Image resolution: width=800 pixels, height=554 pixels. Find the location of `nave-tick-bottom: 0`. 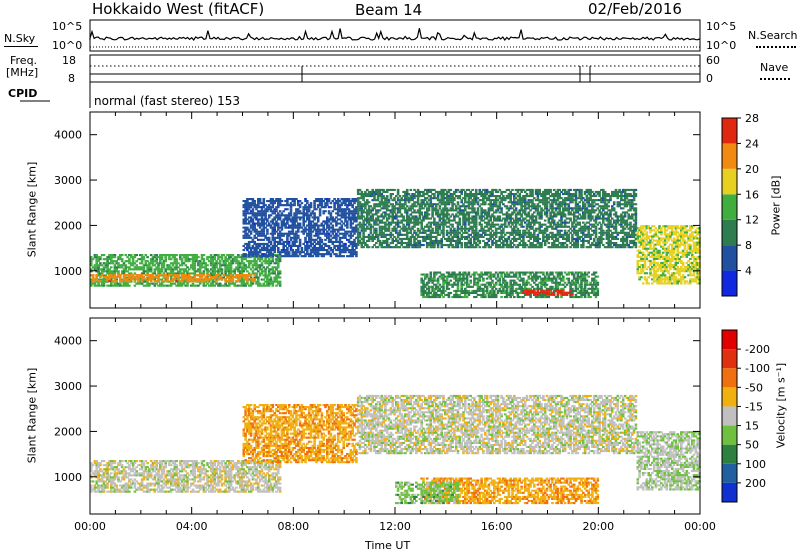

nave-tick-bottom: 0 is located at coordinates (709, 78).